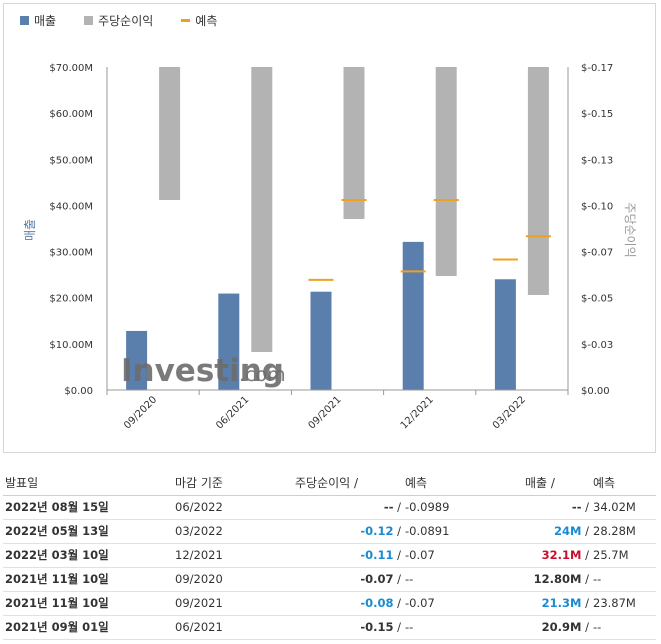  What do you see at coordinates (561, 627) in the screenshot?
I see `revenue-value: 20.9M` at bounding box center [561, 627].